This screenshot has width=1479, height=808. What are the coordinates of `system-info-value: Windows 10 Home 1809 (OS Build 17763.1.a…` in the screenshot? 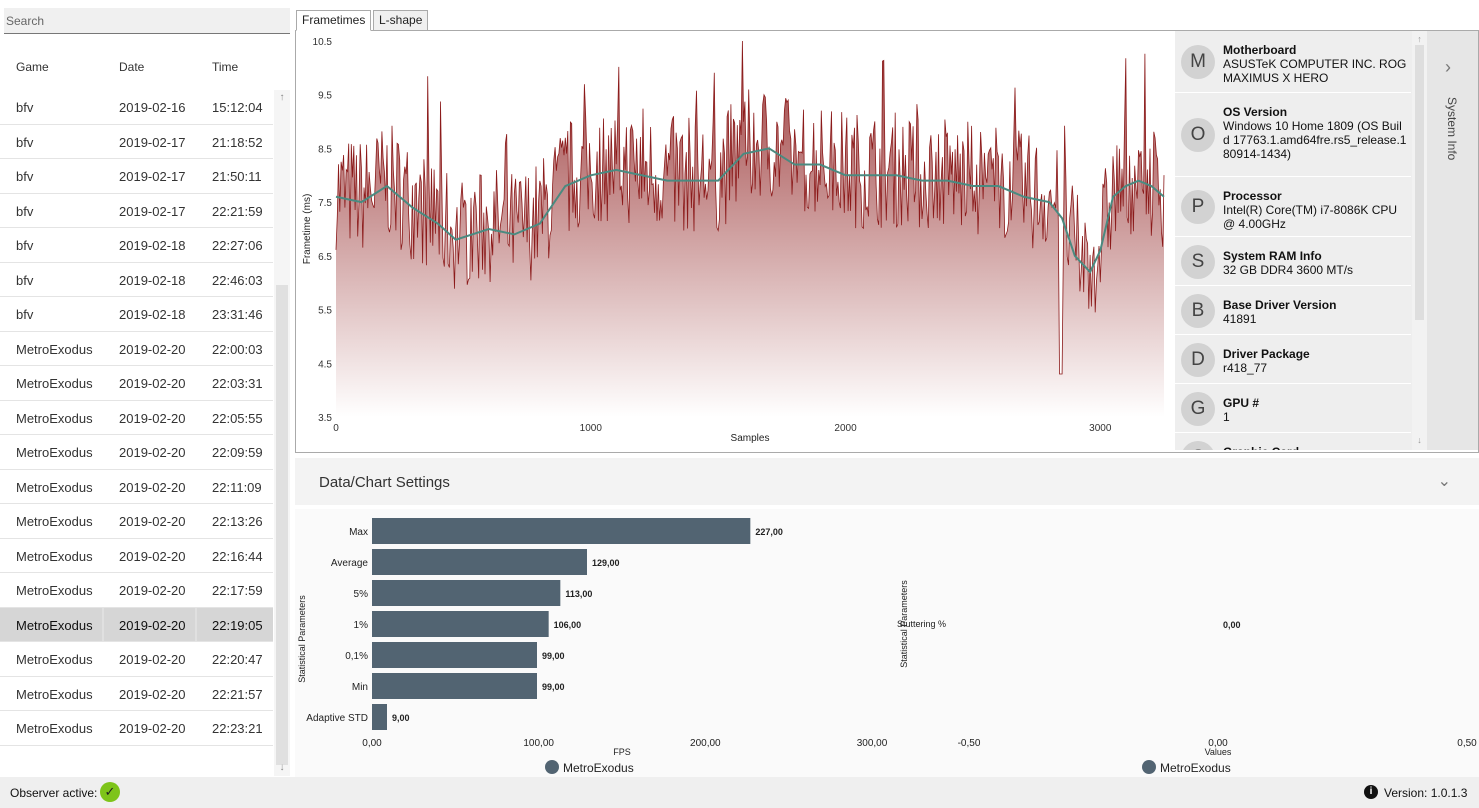 It's located at (1315, 140).